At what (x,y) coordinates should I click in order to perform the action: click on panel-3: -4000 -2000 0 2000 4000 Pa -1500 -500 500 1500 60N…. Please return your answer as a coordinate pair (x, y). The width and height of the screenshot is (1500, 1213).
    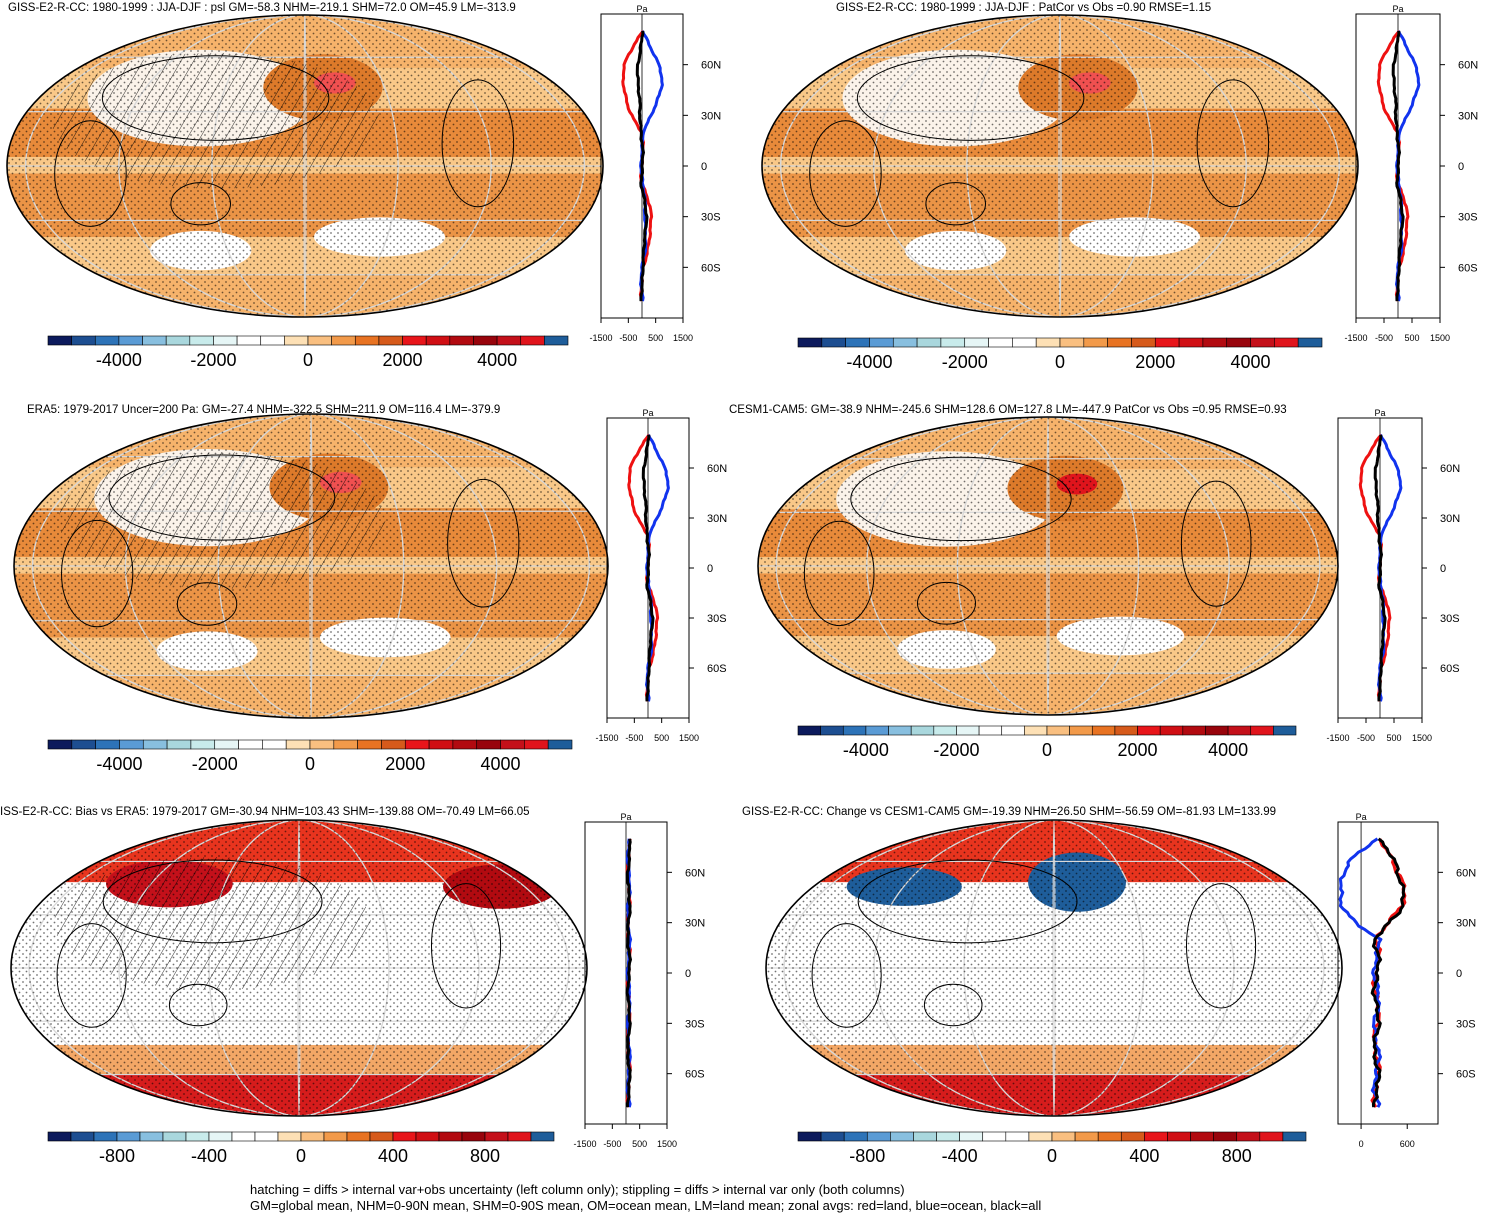
    Looking at the image, I should click on (370, 591).